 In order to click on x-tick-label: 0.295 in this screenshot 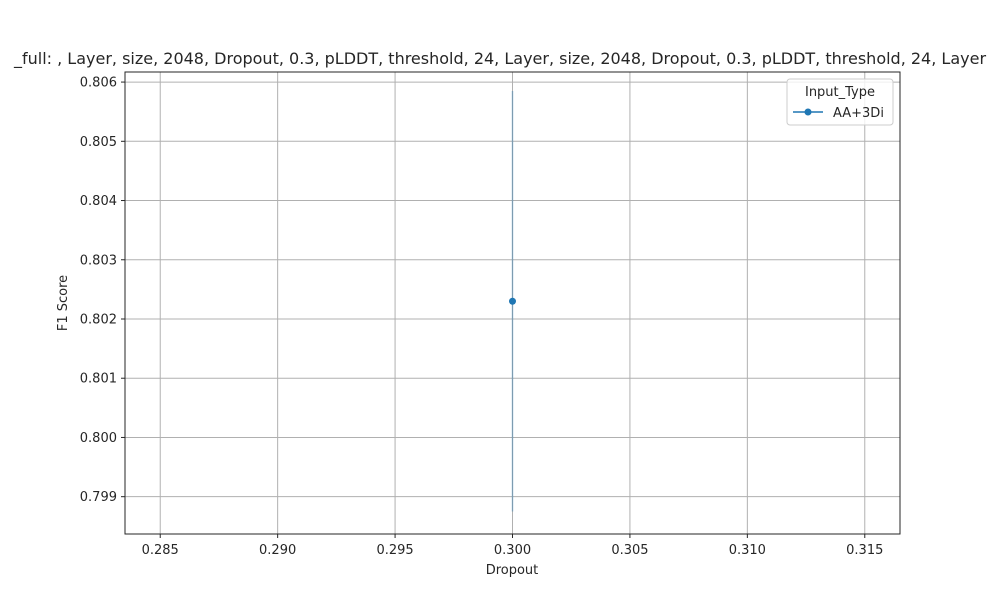, I will do `click(394, 550)`.